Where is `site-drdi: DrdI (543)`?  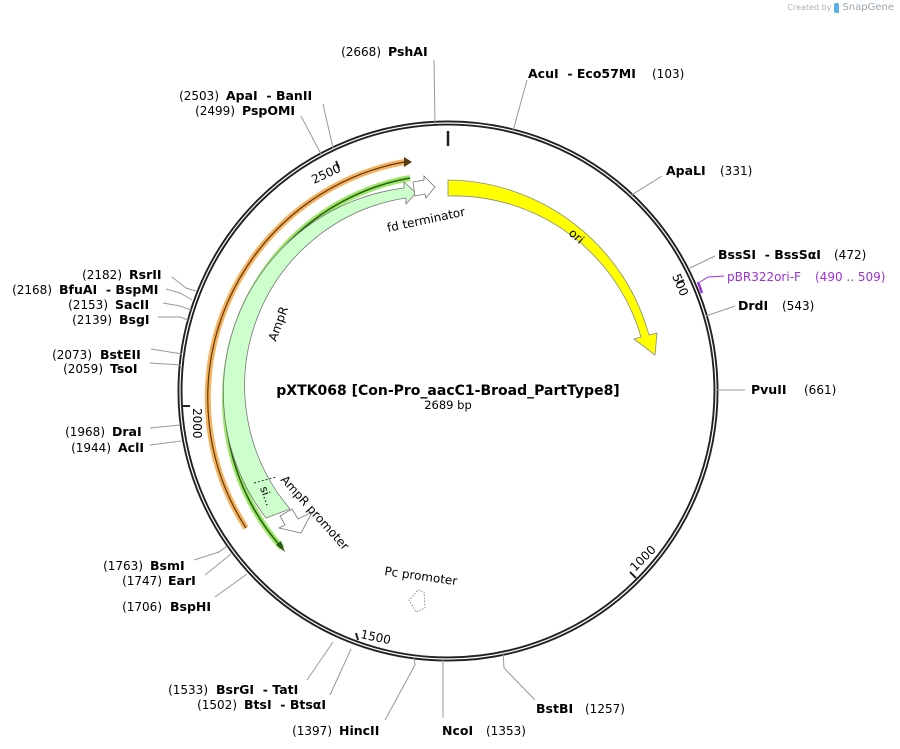
site-drdi: DrdI (543) is located at coordinates (776, 305).